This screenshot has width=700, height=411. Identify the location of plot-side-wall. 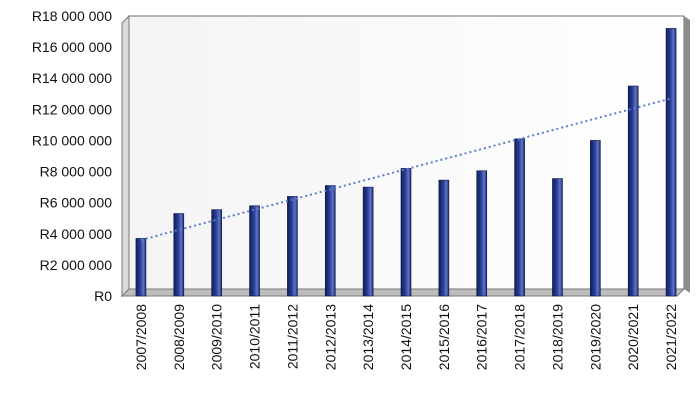
(125, 156).